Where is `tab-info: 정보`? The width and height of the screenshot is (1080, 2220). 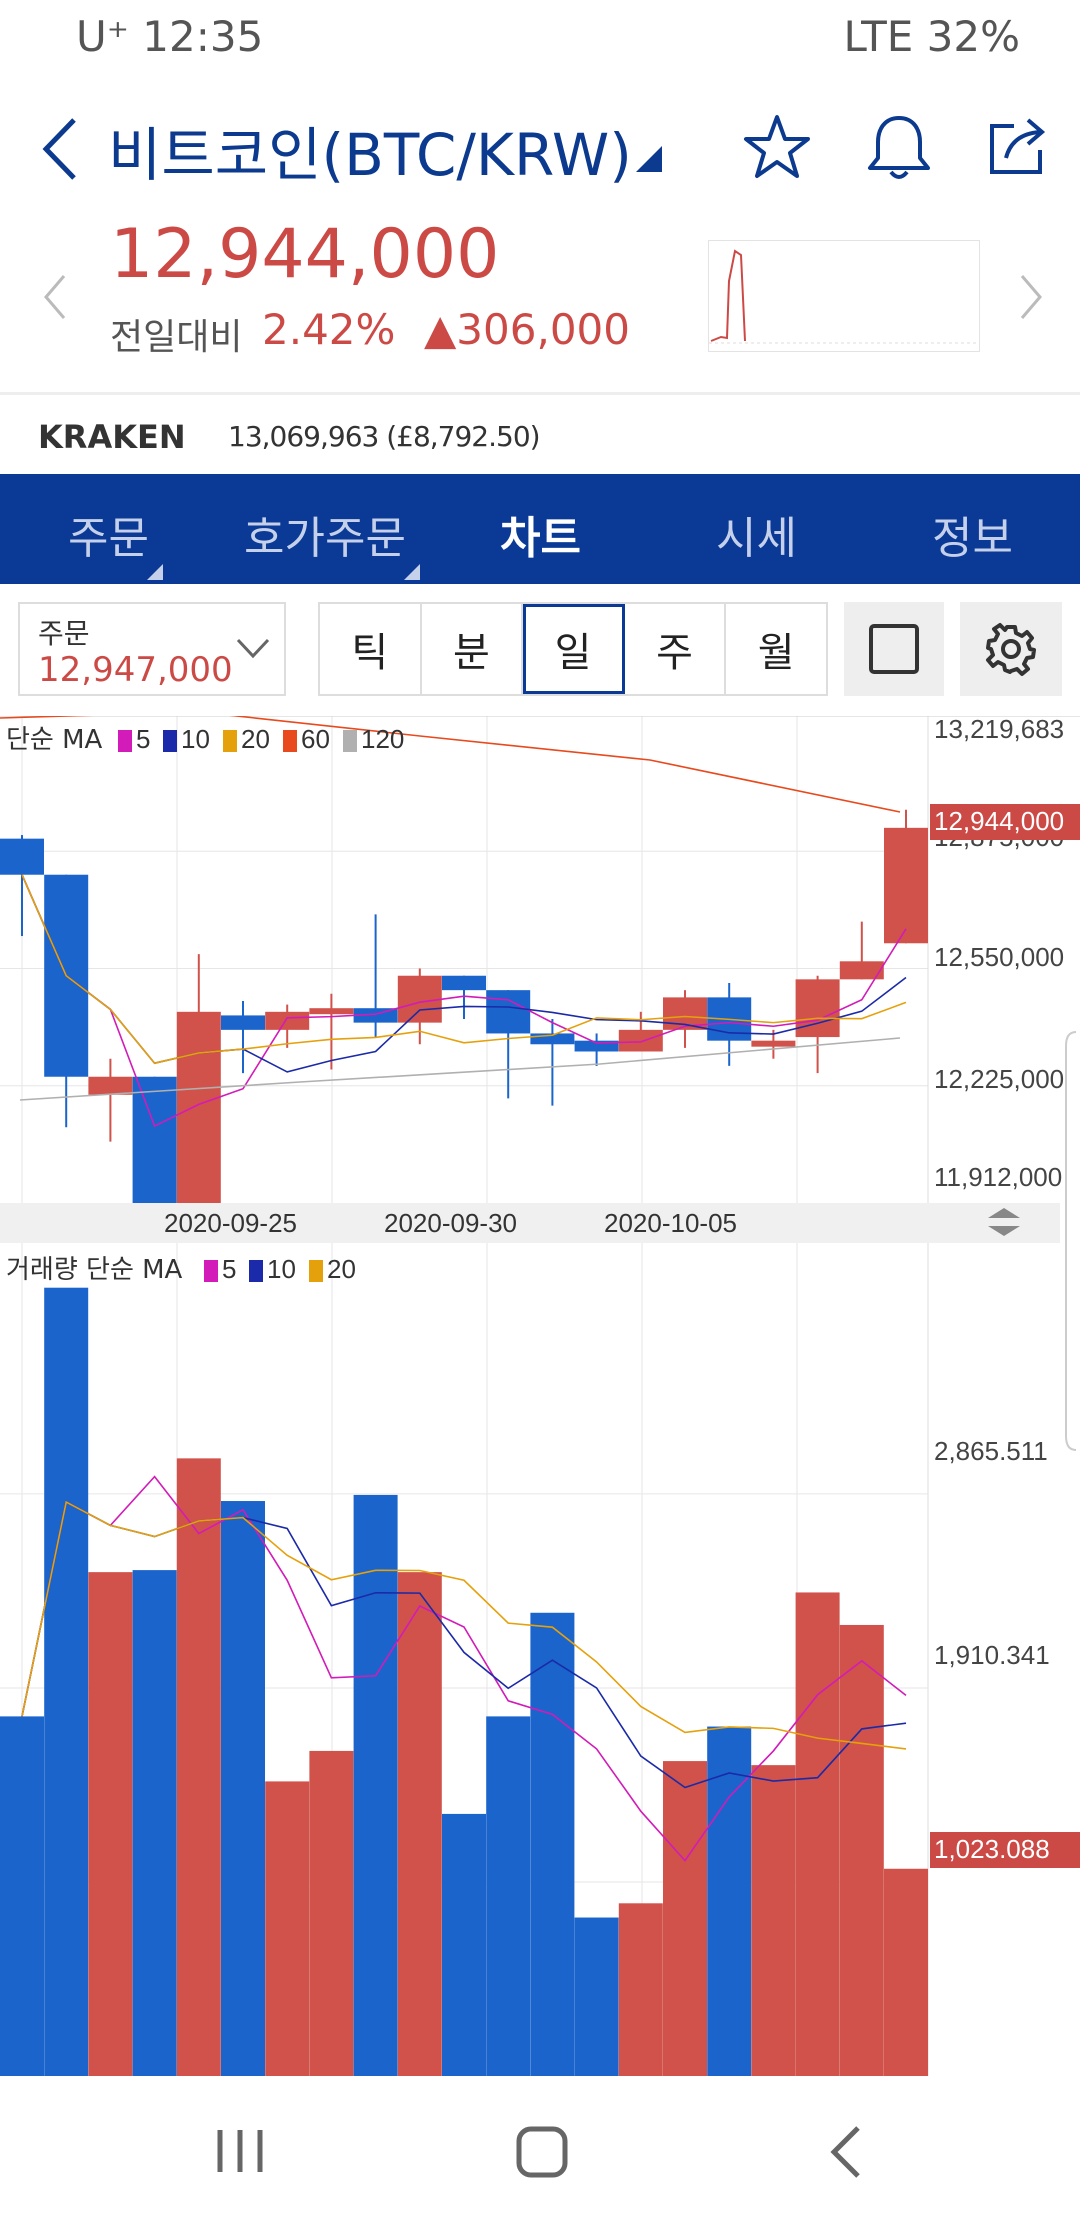 tab-info: 정보 is located at coordinates (972, 534).